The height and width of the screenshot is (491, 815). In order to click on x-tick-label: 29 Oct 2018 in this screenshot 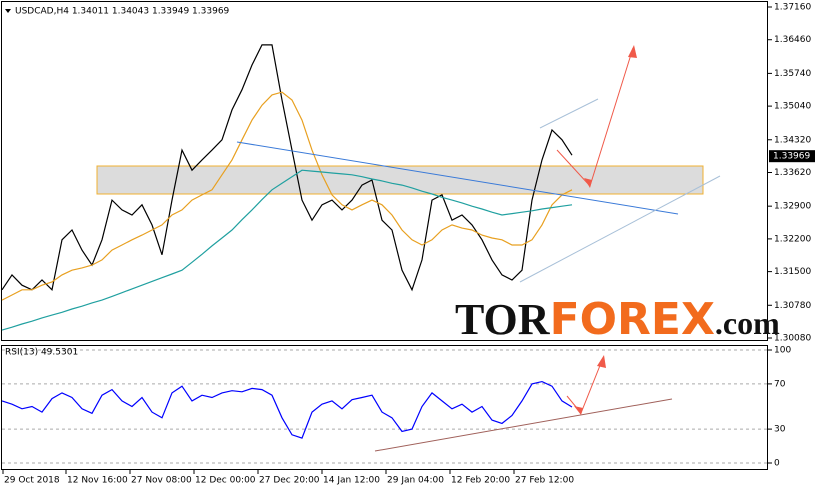, I will do `click(32, 481)`.